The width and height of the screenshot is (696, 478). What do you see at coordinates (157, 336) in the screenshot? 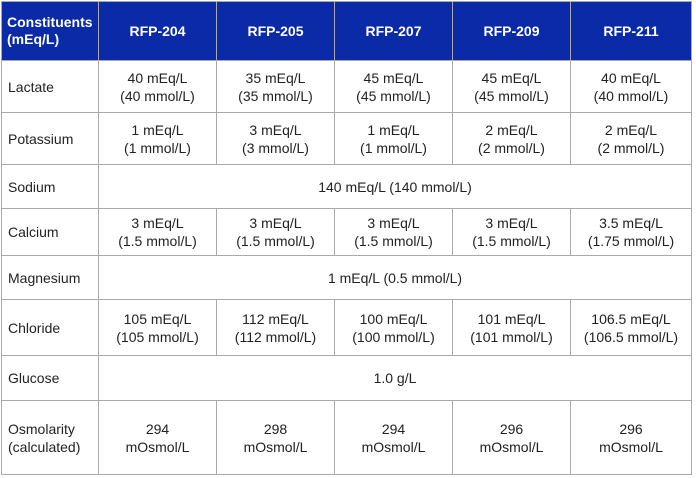
I see `cell-line: (105 mmol/L)` at bounding box center [157, 336].